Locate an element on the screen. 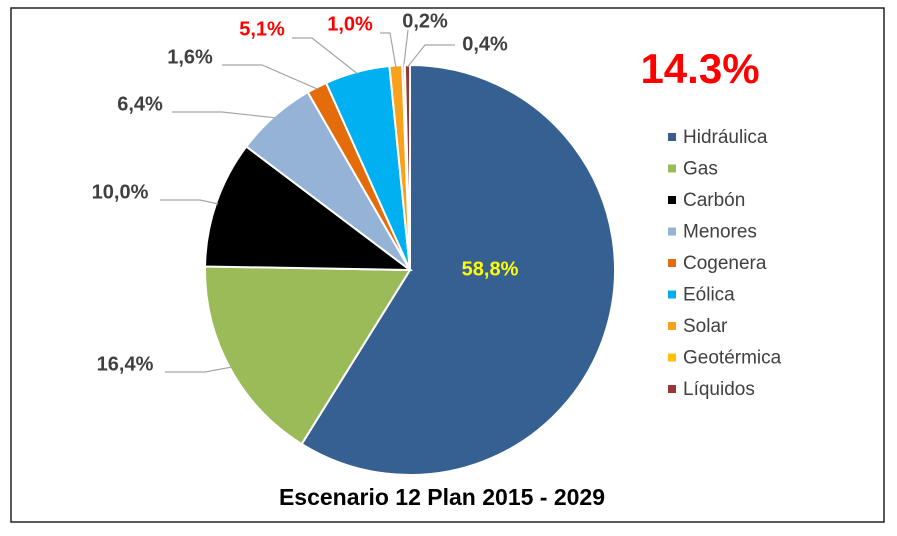 The height and width of the screenshot is (536, 897). annotation: 14.3% is located at coordinates (699, 68).